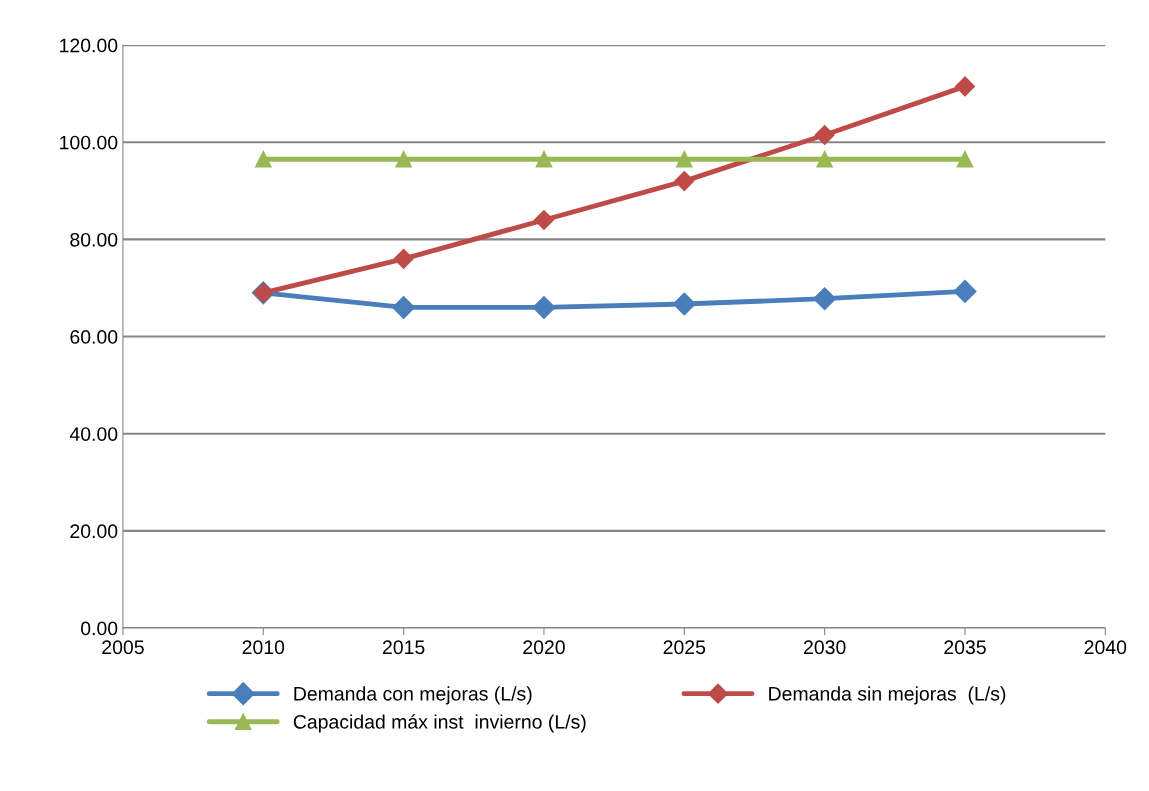 The width and height of the screenshot is (1149, 791). What do you see at coordinates (99, 628) in the screenshot?
I see `y-tick-label: 0.00` at bounding box center [99, 628].